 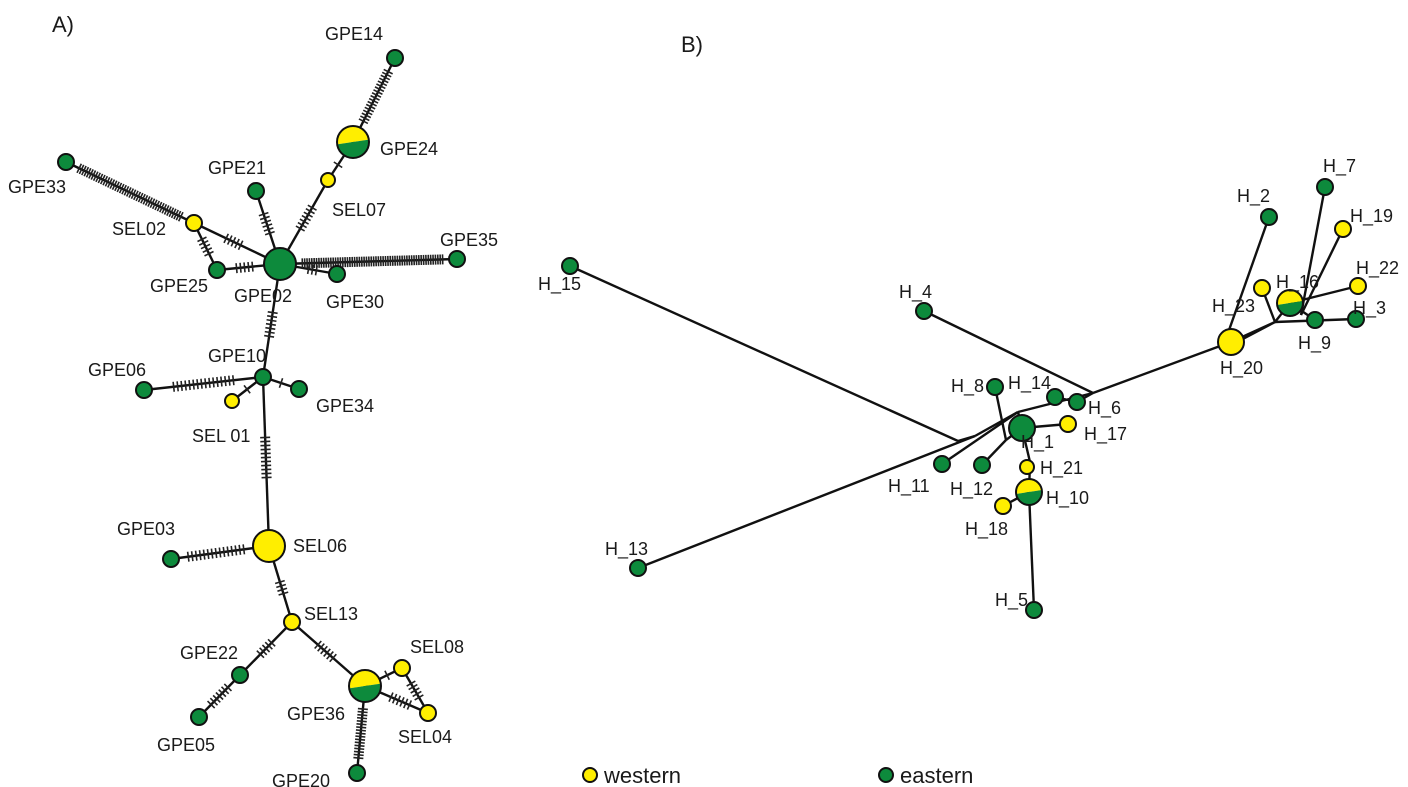 What do you see at coordinates (237, 168) in the screenshot?
I see `node-gpe21-label: GPE21` at bounding box center [237, 168].